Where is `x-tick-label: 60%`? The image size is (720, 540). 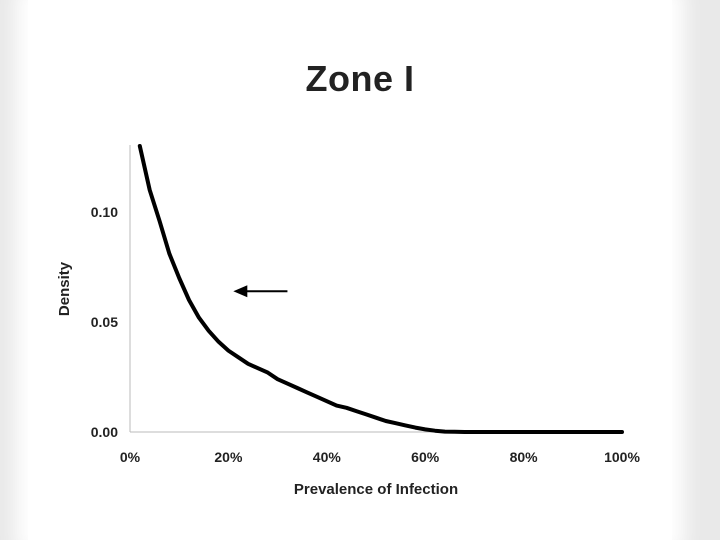 x-tick-label: 60% is located at coordinates (425, 457).